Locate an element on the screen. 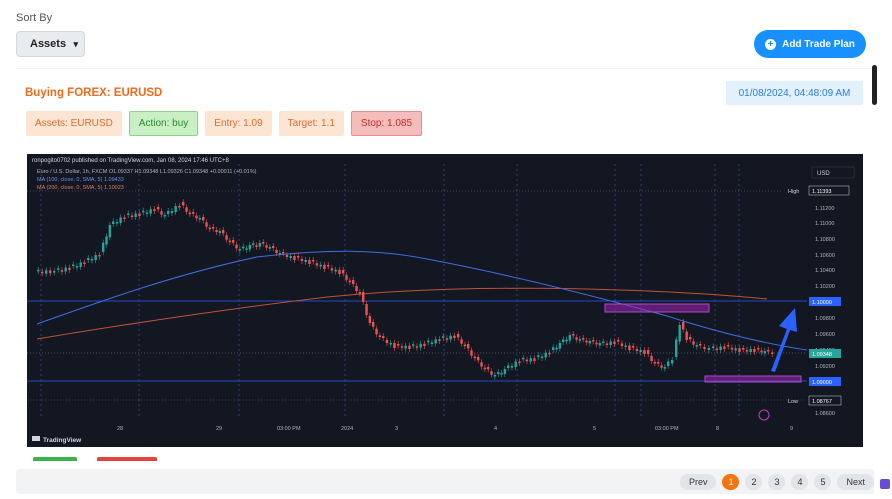 The width and height of the screenshot is (892, 499). tag-entry: Entry: 1.09 is located at coordinates (238, 123).